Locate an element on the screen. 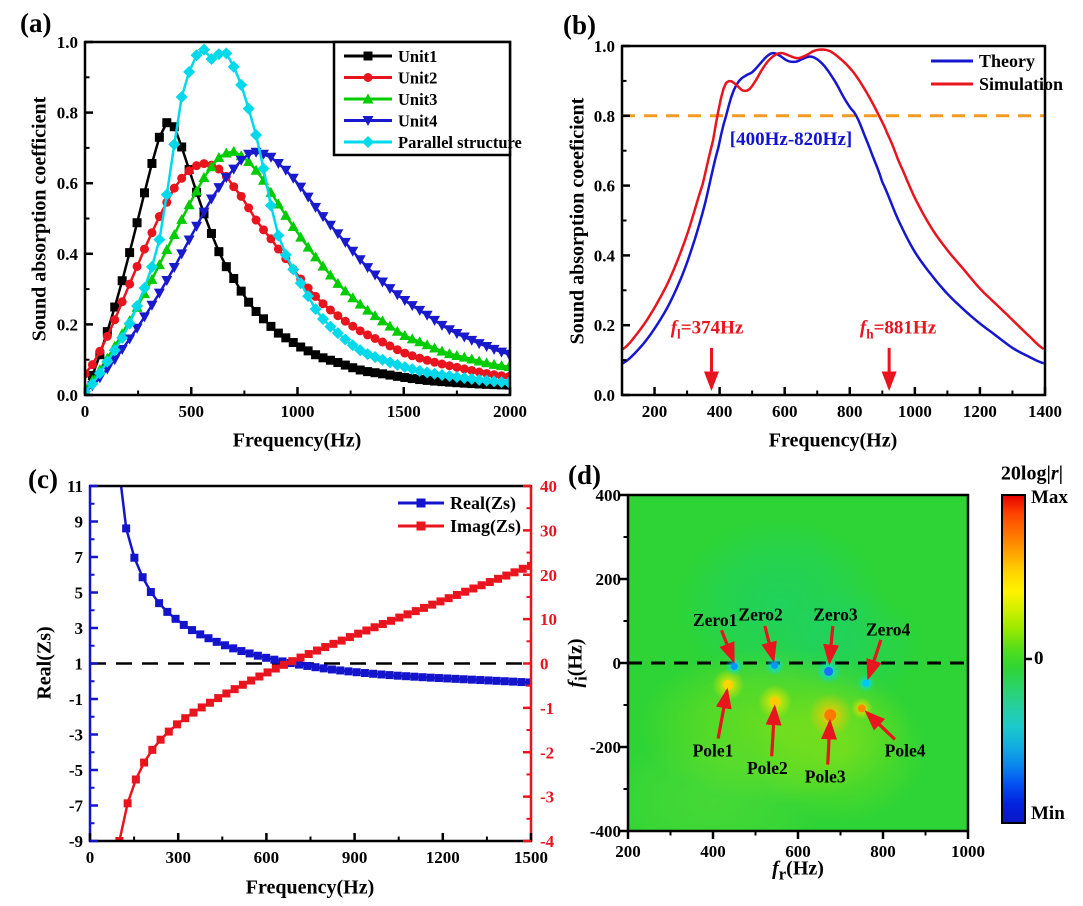  heatmap-interior: Zero1 Zero2 Zero3 Zero4 Pole1 Pole2 Pole3 Pole4 is located at coordinates (798, 663).